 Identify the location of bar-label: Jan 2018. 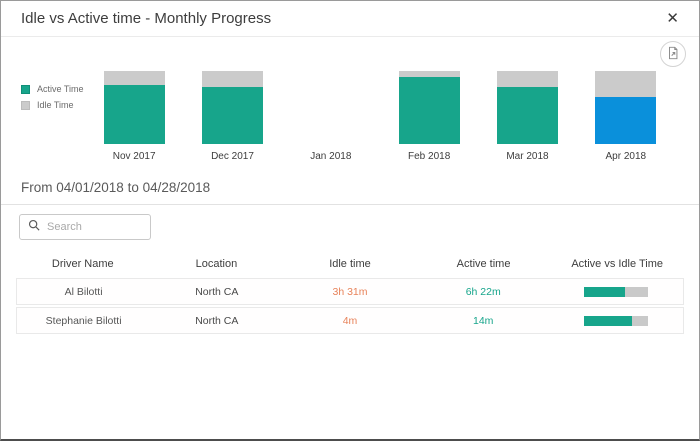
(331, 156).